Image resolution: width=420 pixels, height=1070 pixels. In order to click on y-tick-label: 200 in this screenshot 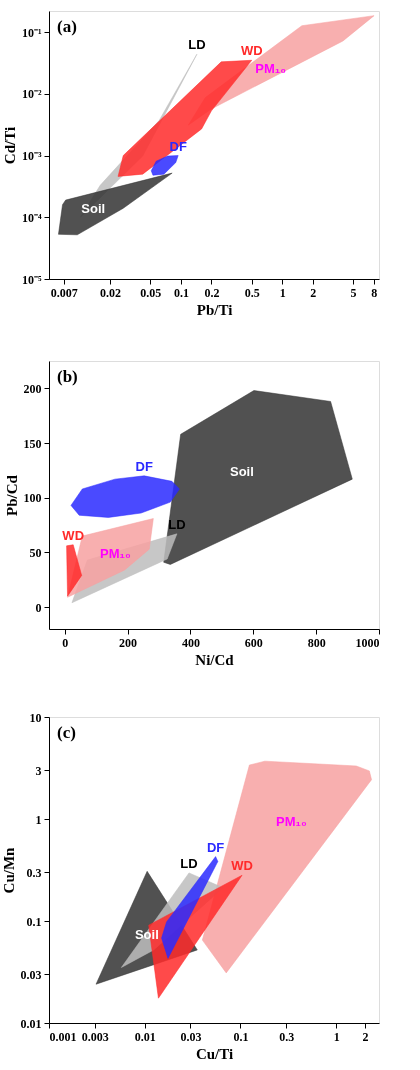, I will do `click(32, 388)`.